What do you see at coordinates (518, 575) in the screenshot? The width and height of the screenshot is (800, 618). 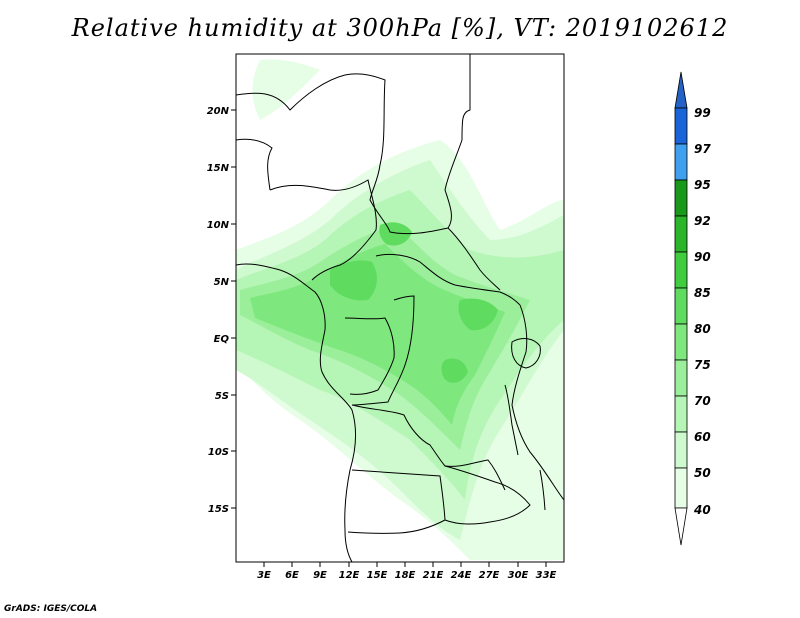 I see `lon-tick-label: 30E` at bounding box center [518, 575].